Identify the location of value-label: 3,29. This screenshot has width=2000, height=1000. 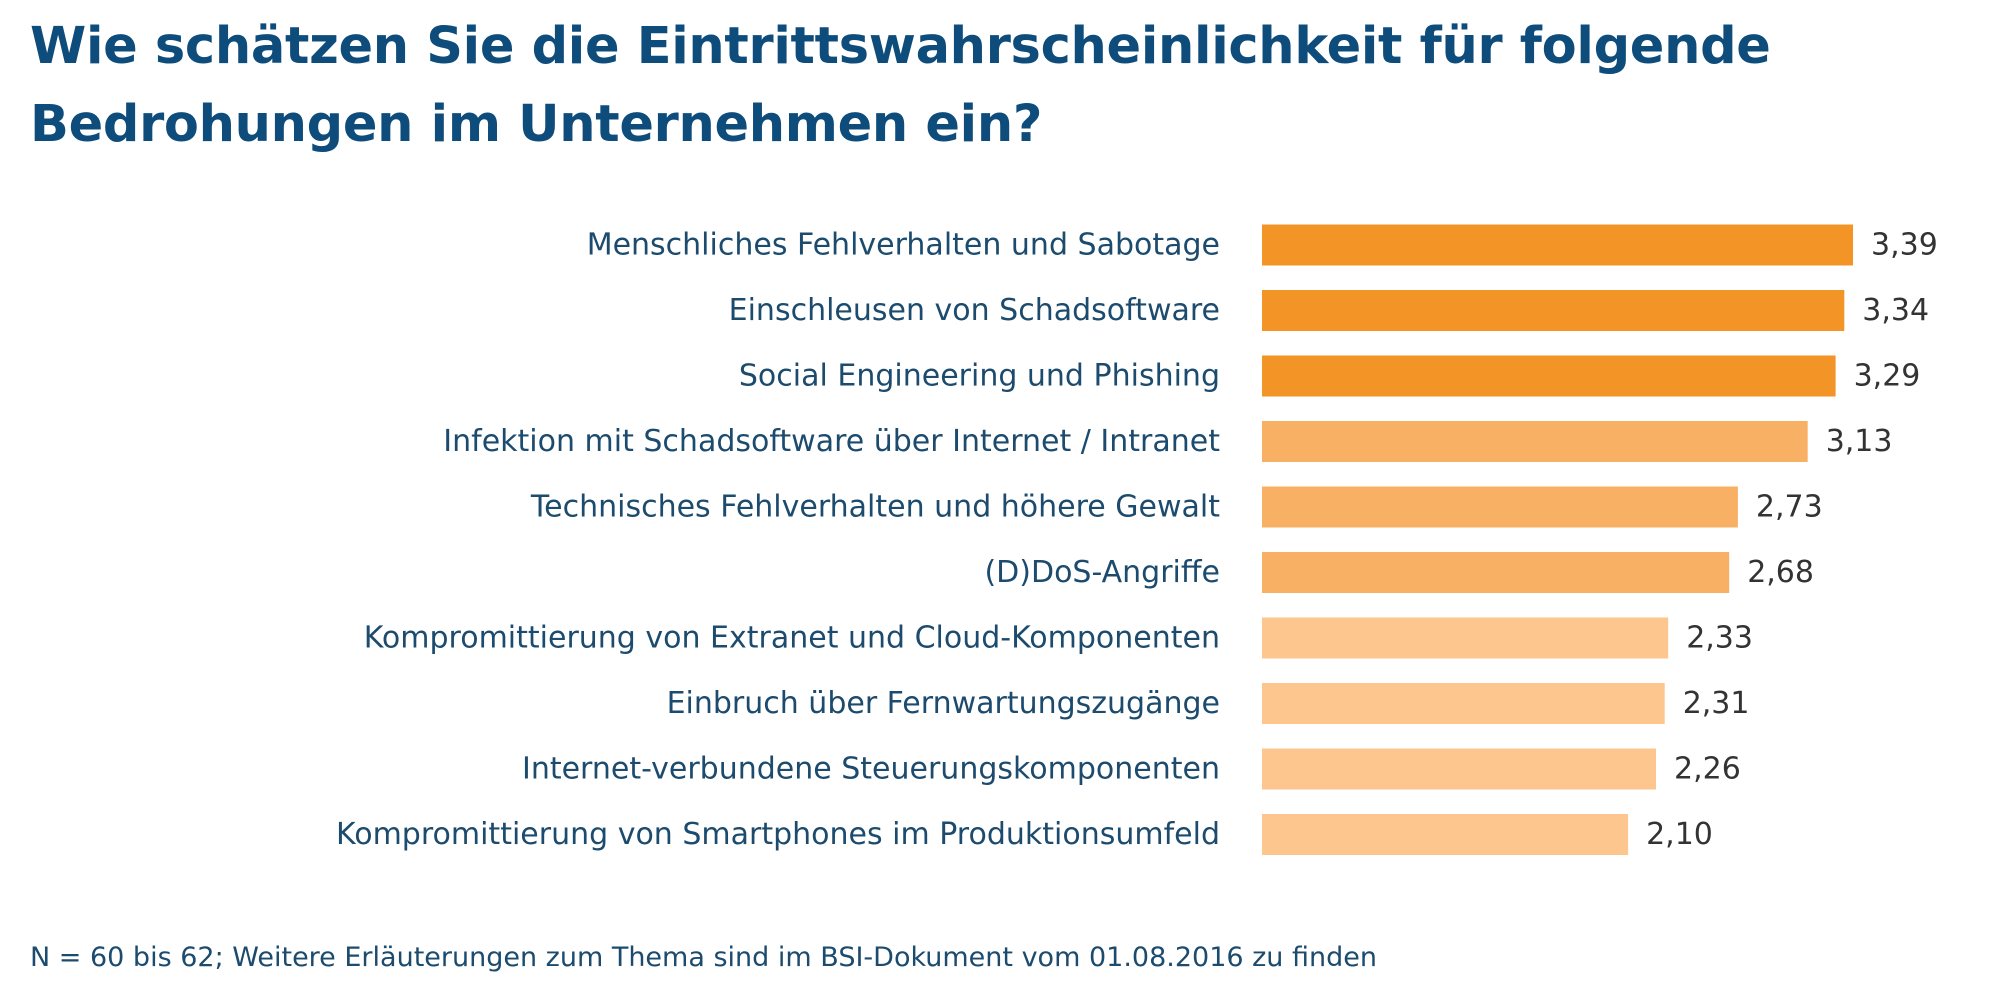
(1887, 376).